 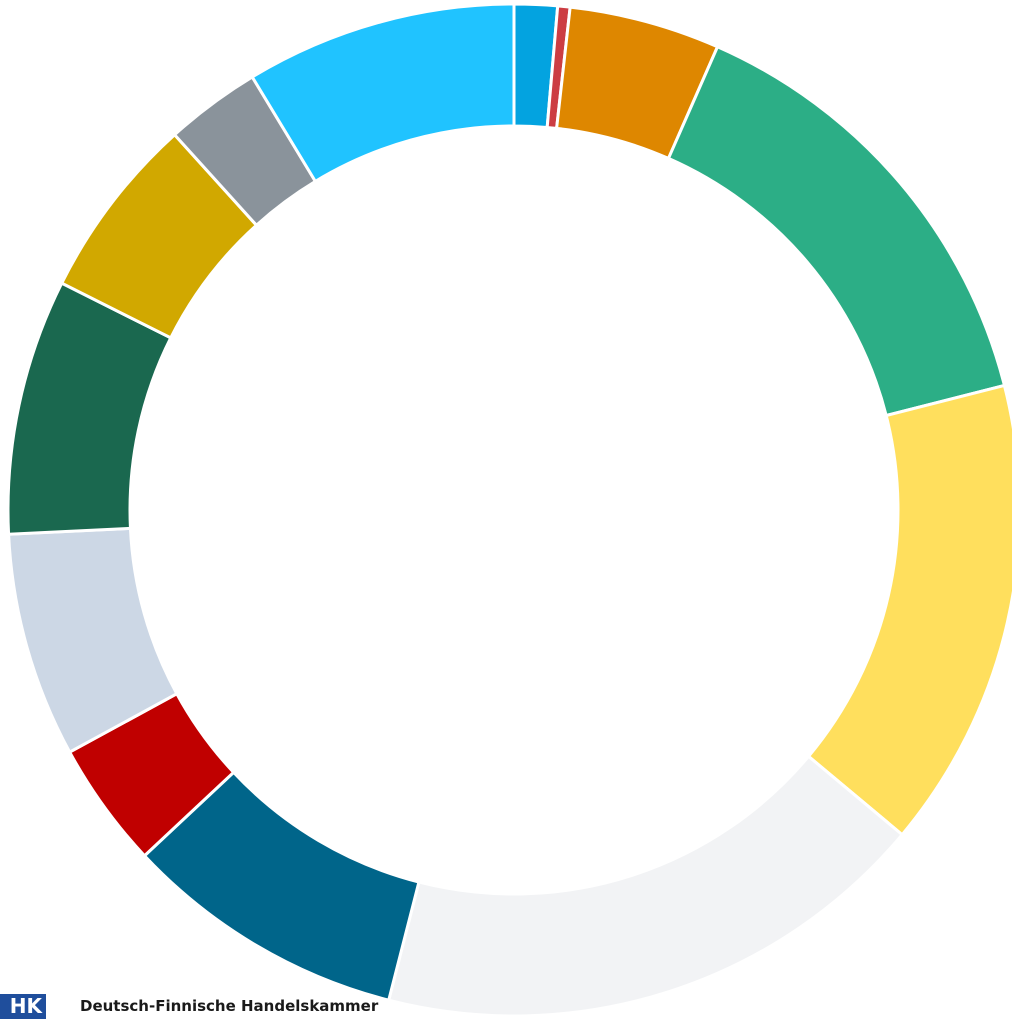 What do you see at coordinates (23, 1006) in the screenshot?
I see `chamber-logo-icon: HK` at bounding box center [23, 1006].